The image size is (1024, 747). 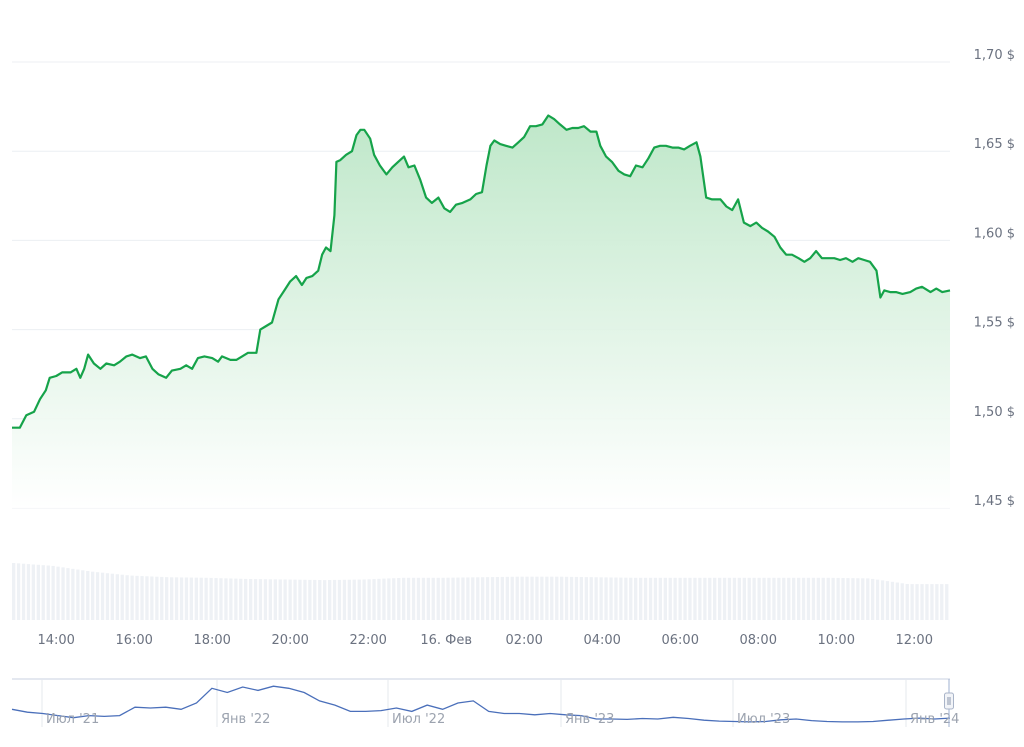 What do you see at coordinates (481, 704) in the screenshot?
I see `navigator-series` at bounding box center [481, 704].